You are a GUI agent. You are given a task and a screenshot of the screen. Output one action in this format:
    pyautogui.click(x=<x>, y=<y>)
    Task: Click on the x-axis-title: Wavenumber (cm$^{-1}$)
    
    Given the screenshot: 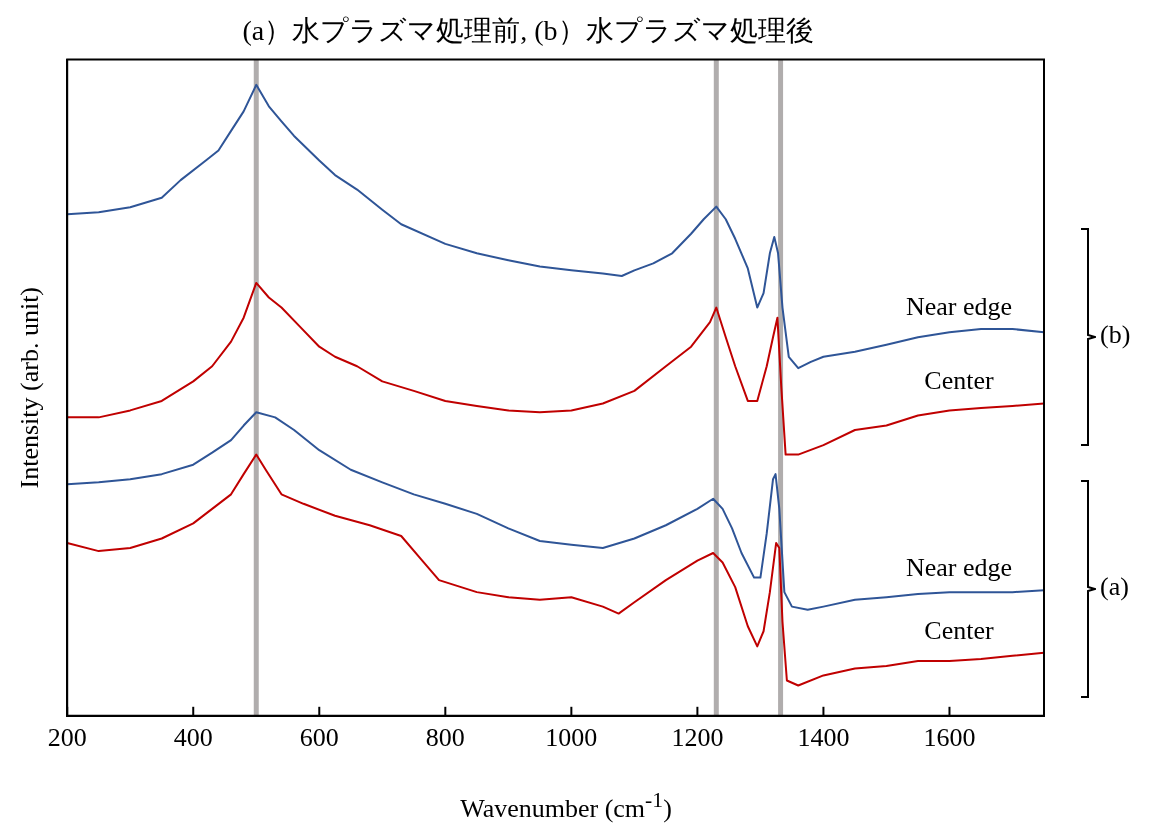 What is the action you would take?
    pyautogui.click(x=566, y=806)
    